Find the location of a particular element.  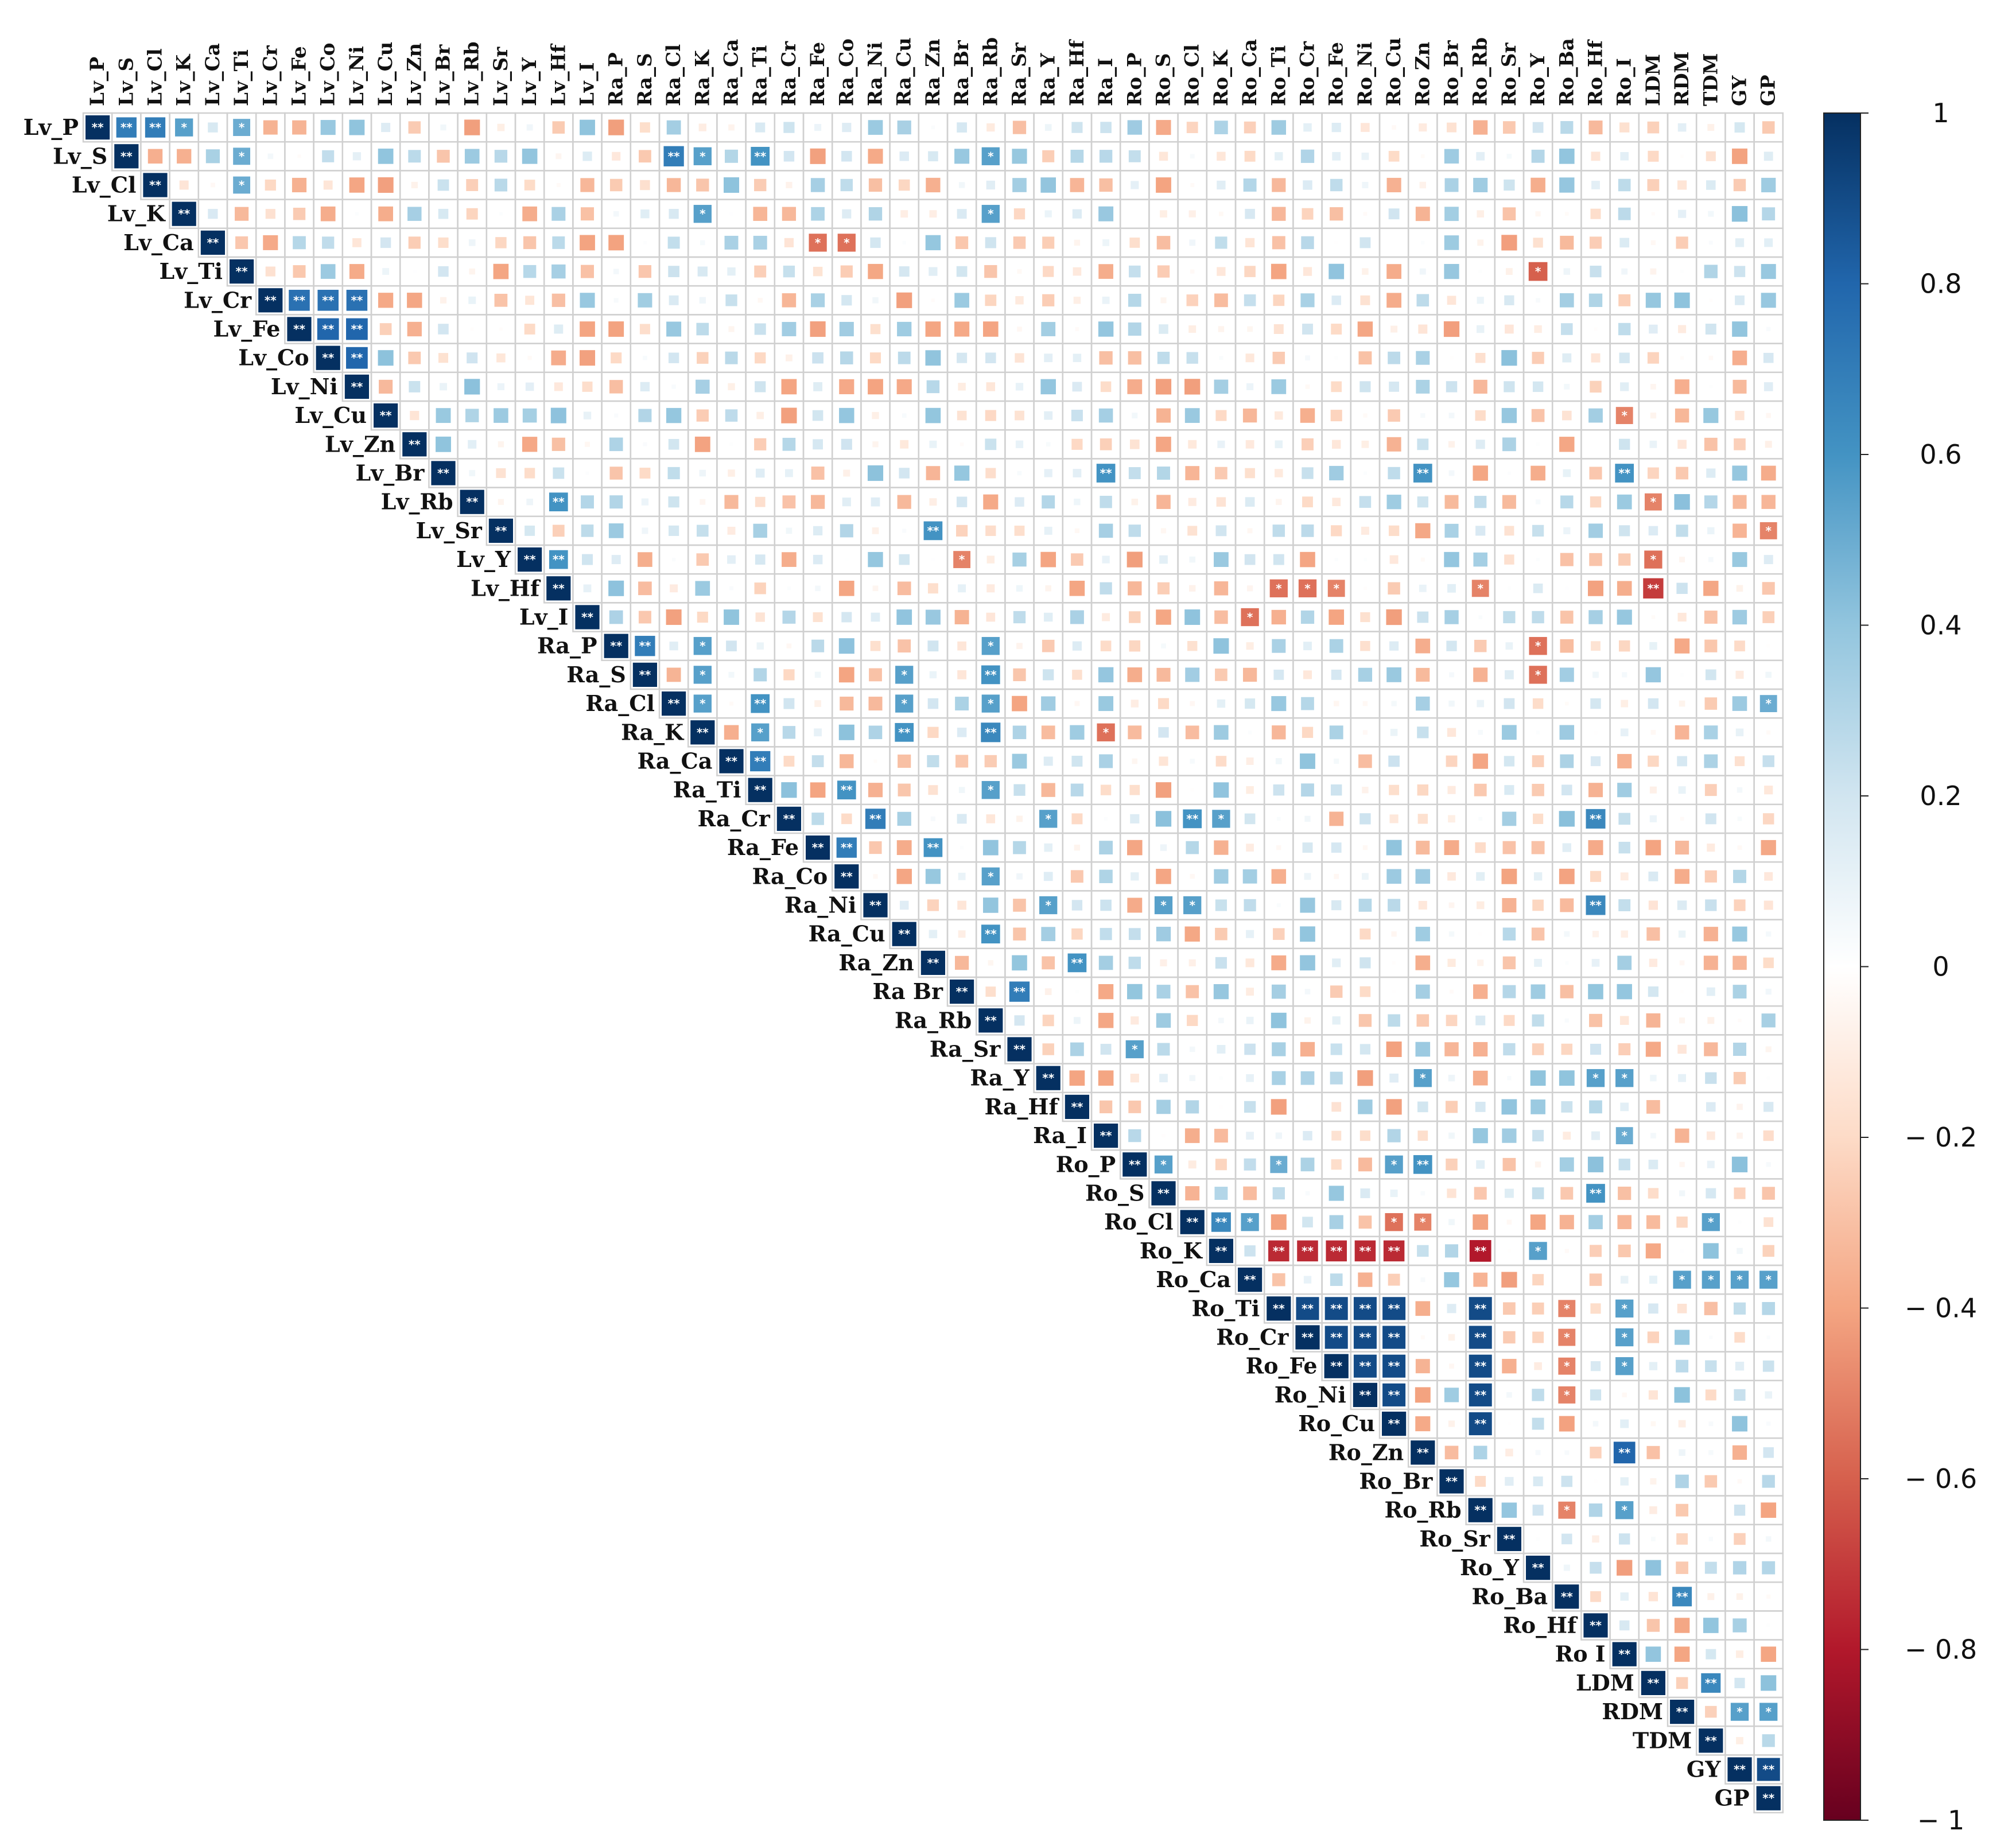

row-label: Ra_Zn is located at coordinates (876, 963).